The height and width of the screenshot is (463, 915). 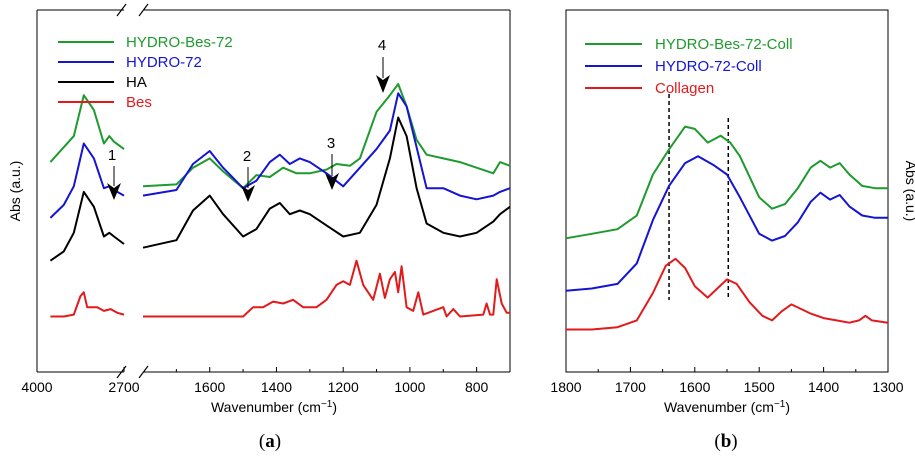 What do you see at coordinates (382, 45) in the screenshot?
I see `annotation-label-4: 4` at bounding box center [382, 45].